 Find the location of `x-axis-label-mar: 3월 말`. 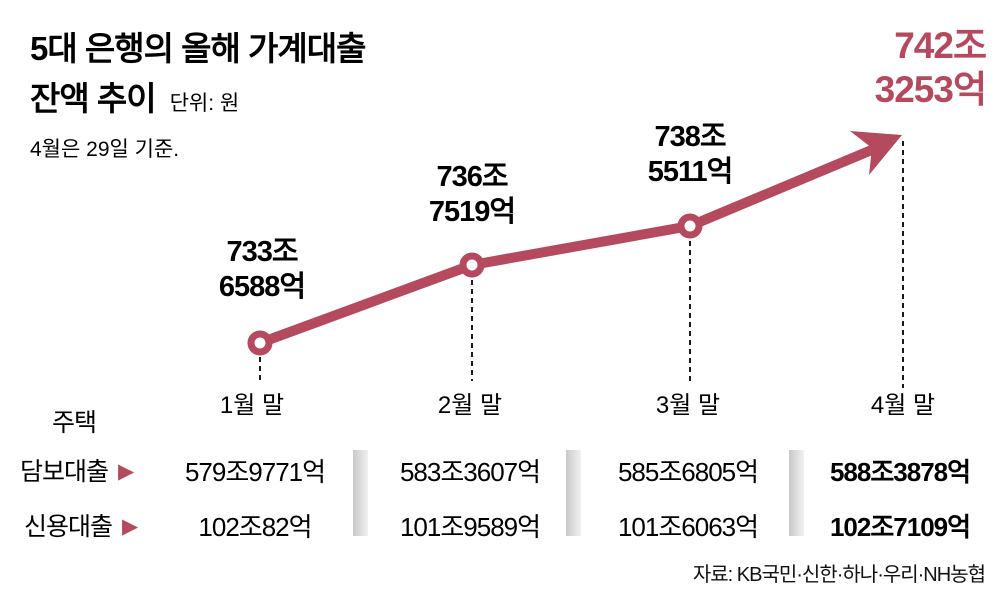

x-axis-label-mar: 3월 말 is located at coordinates (688, 405).